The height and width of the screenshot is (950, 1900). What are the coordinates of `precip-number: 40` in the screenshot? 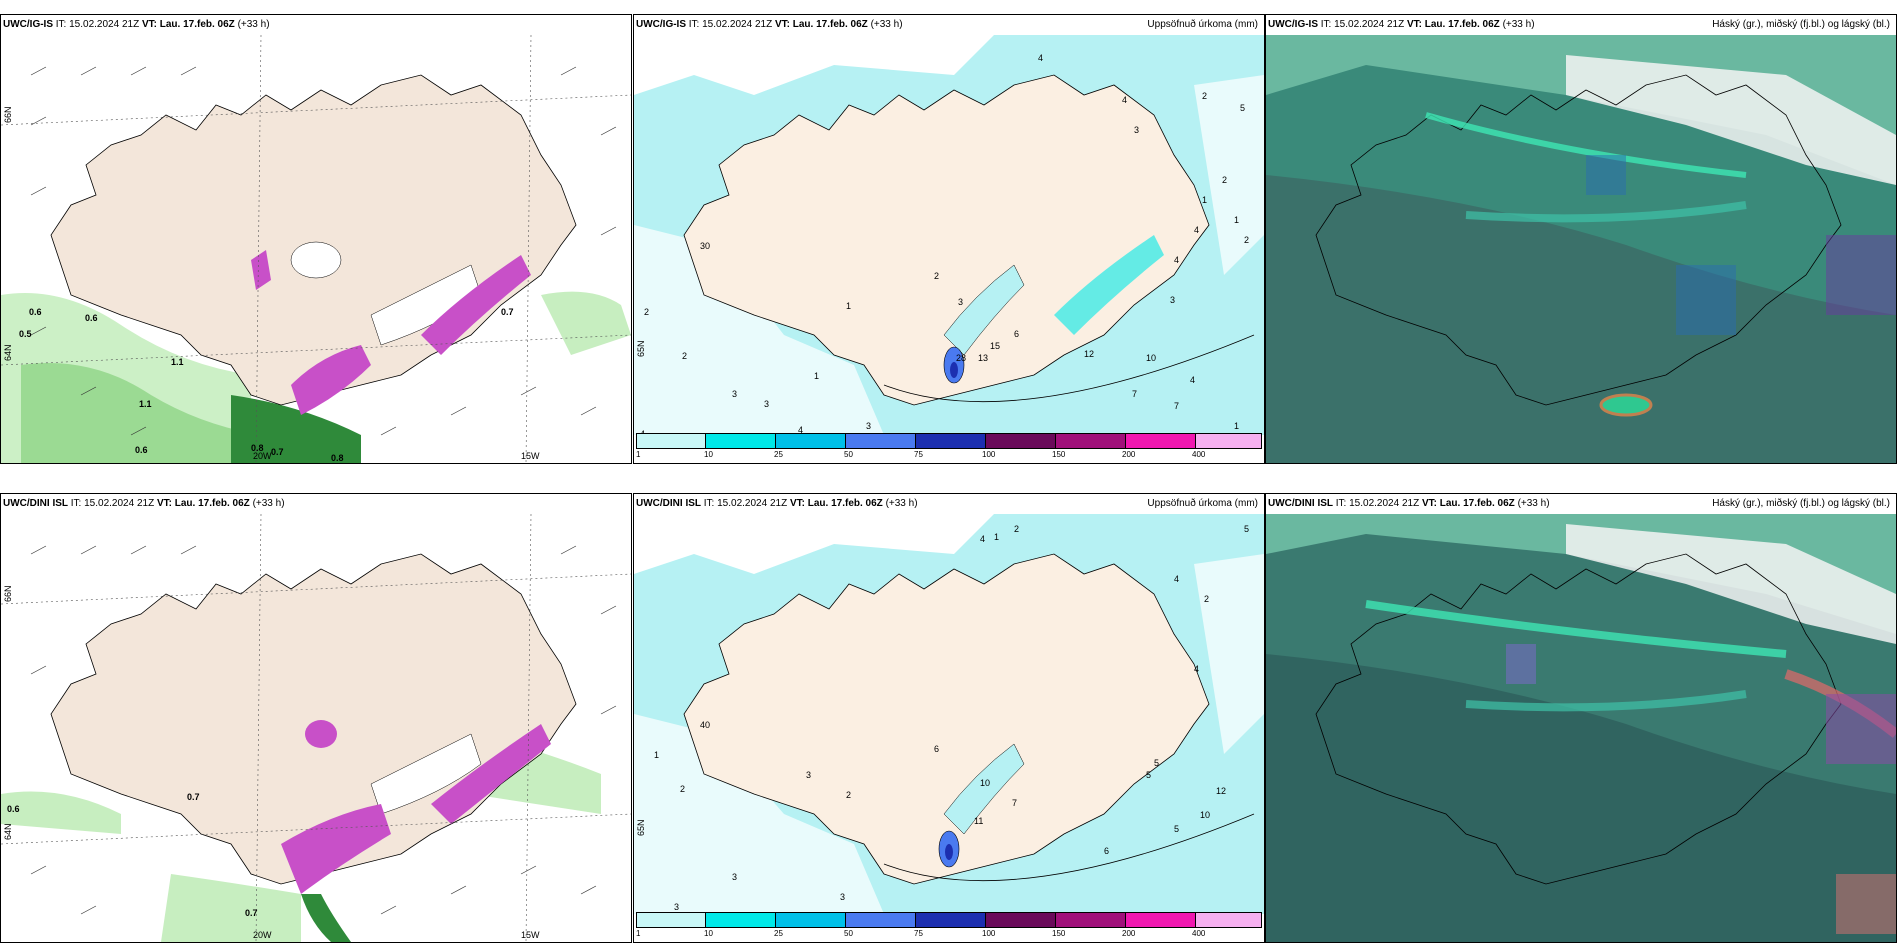 It's located at (705, 725).